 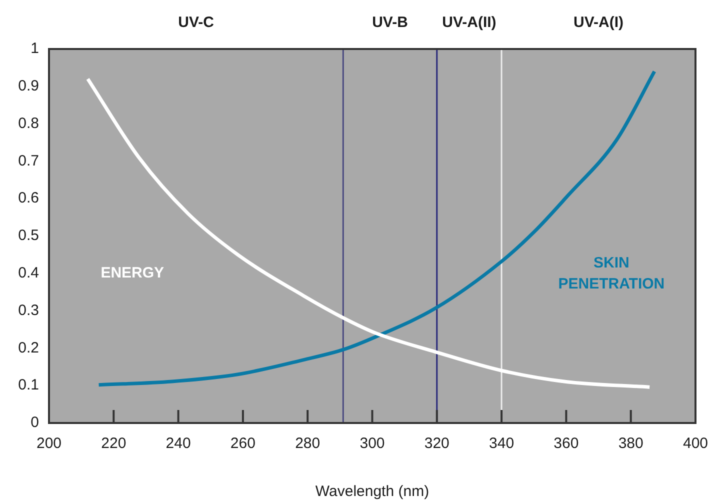 What do you see at coordinates (372, 491) in the screenshot?
I see `x-axis-title: Wavelength (nm)` at bounding box center [372, 491].